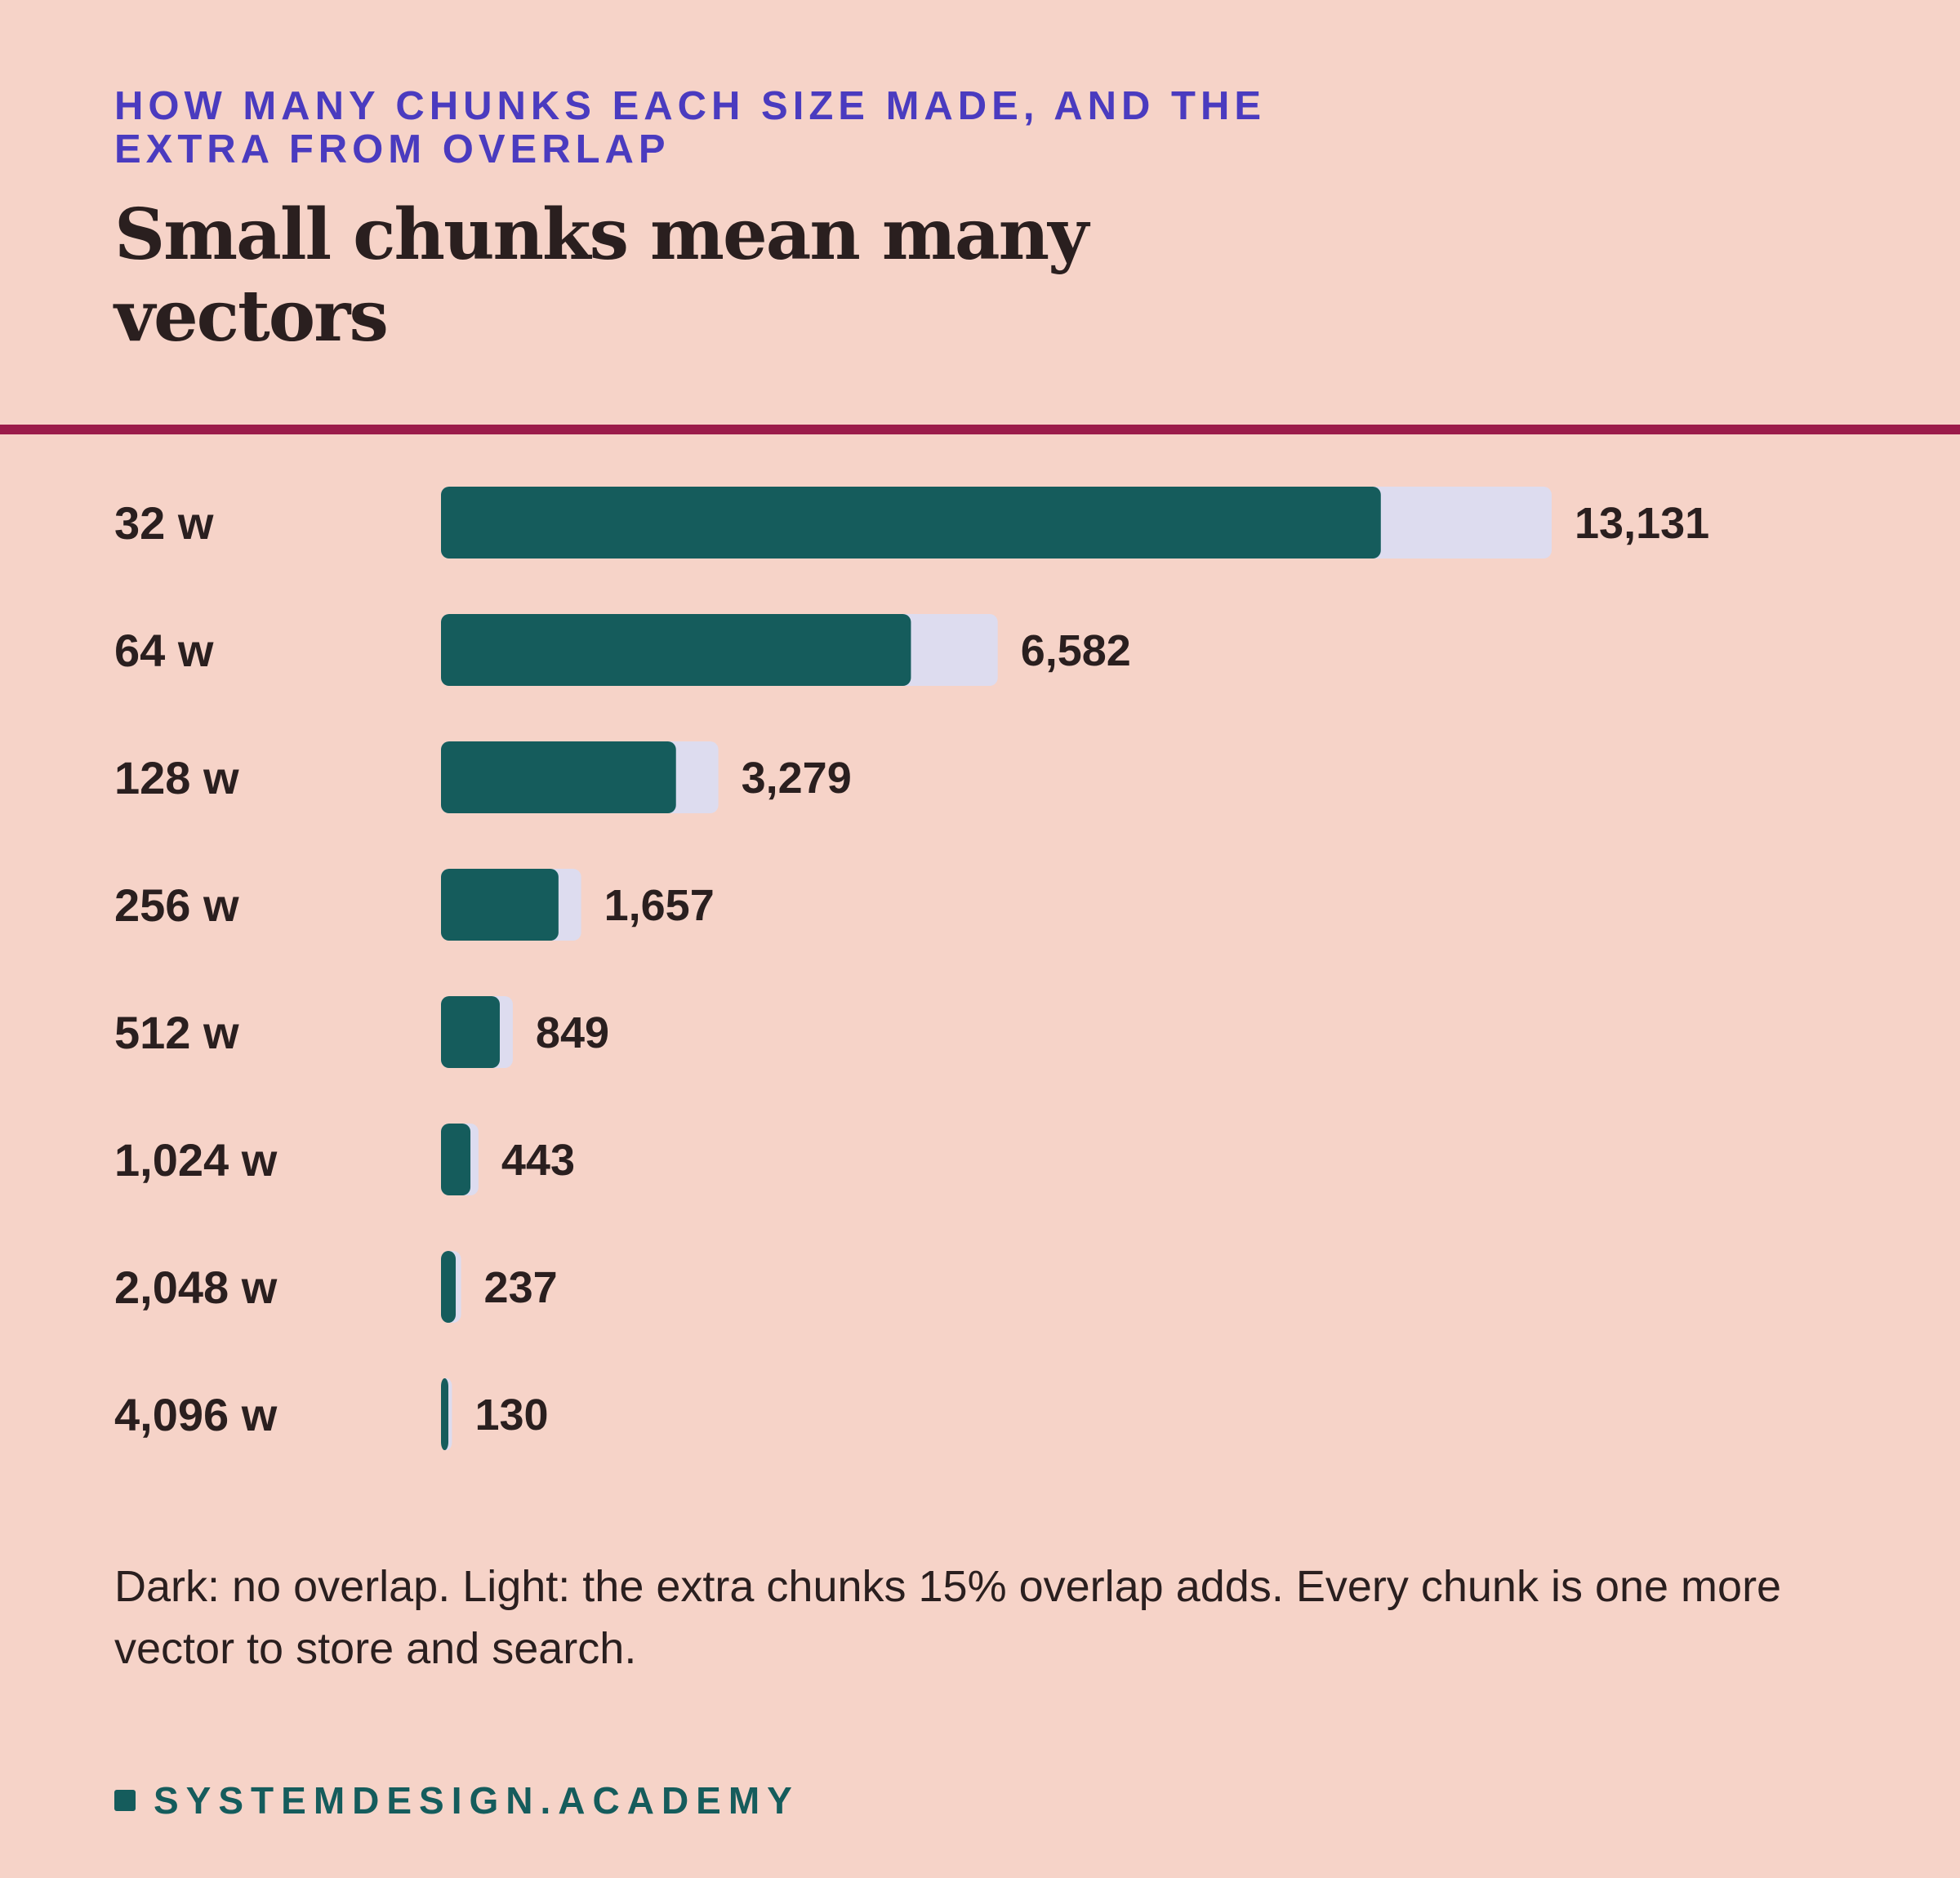  Describe the element at coordinates (344, 1159) in the screenshot. I see `bar-row: 1,024 w 443` at that location.